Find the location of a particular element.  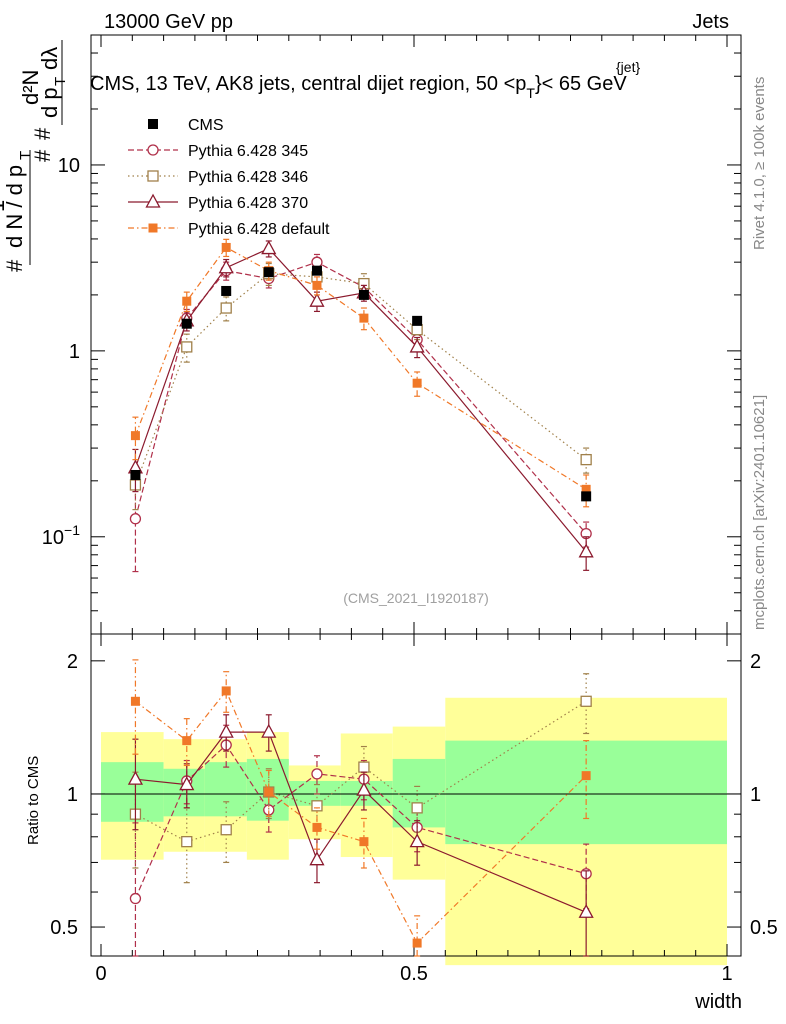

legend-entry-3: Pythia 6.428 default is located at coordinates (229, 229).